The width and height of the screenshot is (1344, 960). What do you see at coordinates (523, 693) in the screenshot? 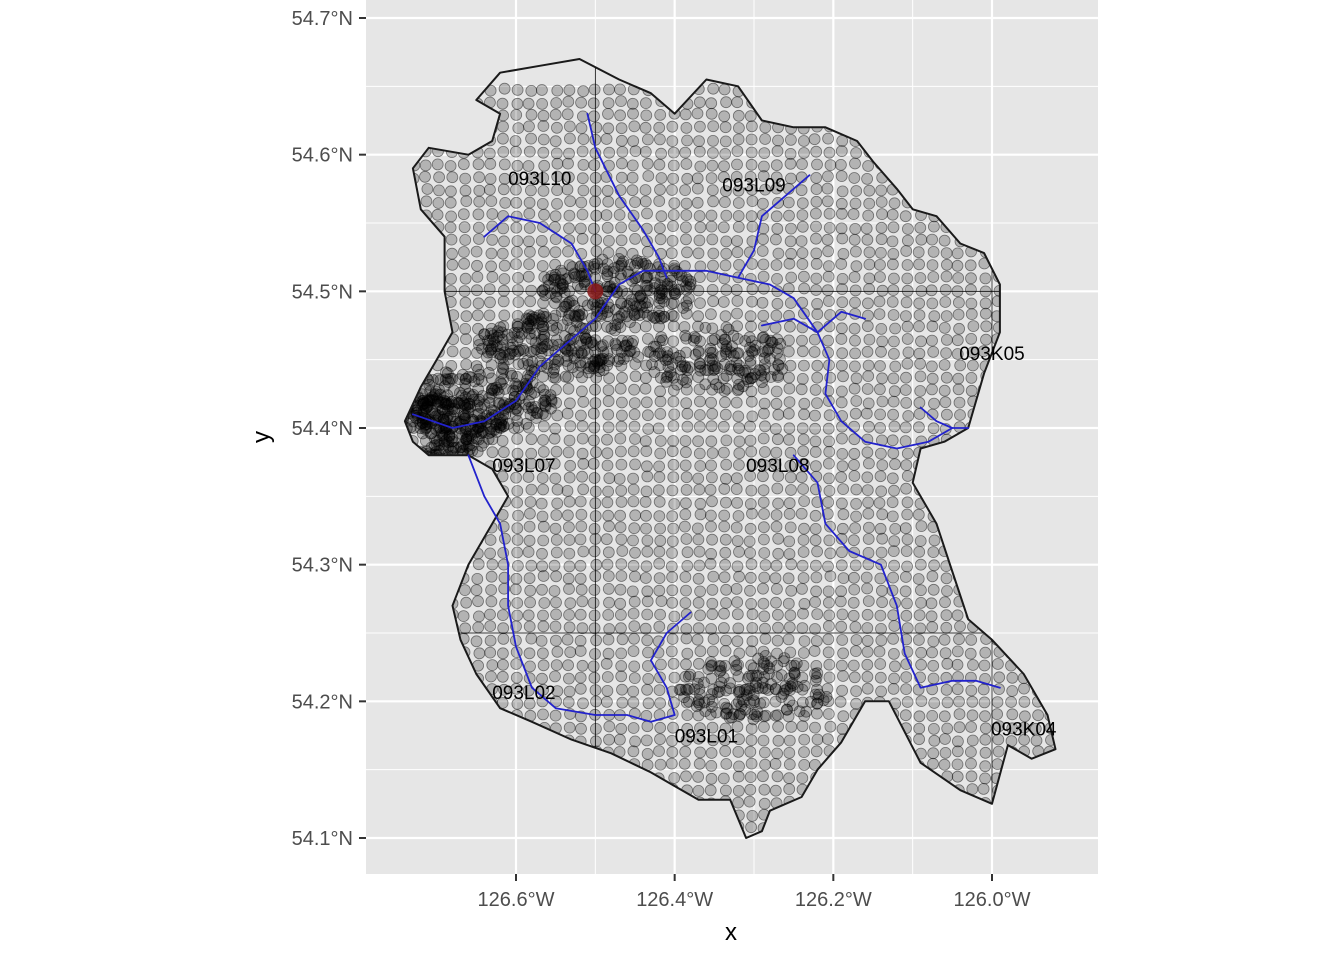
I see `map-sheet-label: 093L02` at bounding box center [523, 693].